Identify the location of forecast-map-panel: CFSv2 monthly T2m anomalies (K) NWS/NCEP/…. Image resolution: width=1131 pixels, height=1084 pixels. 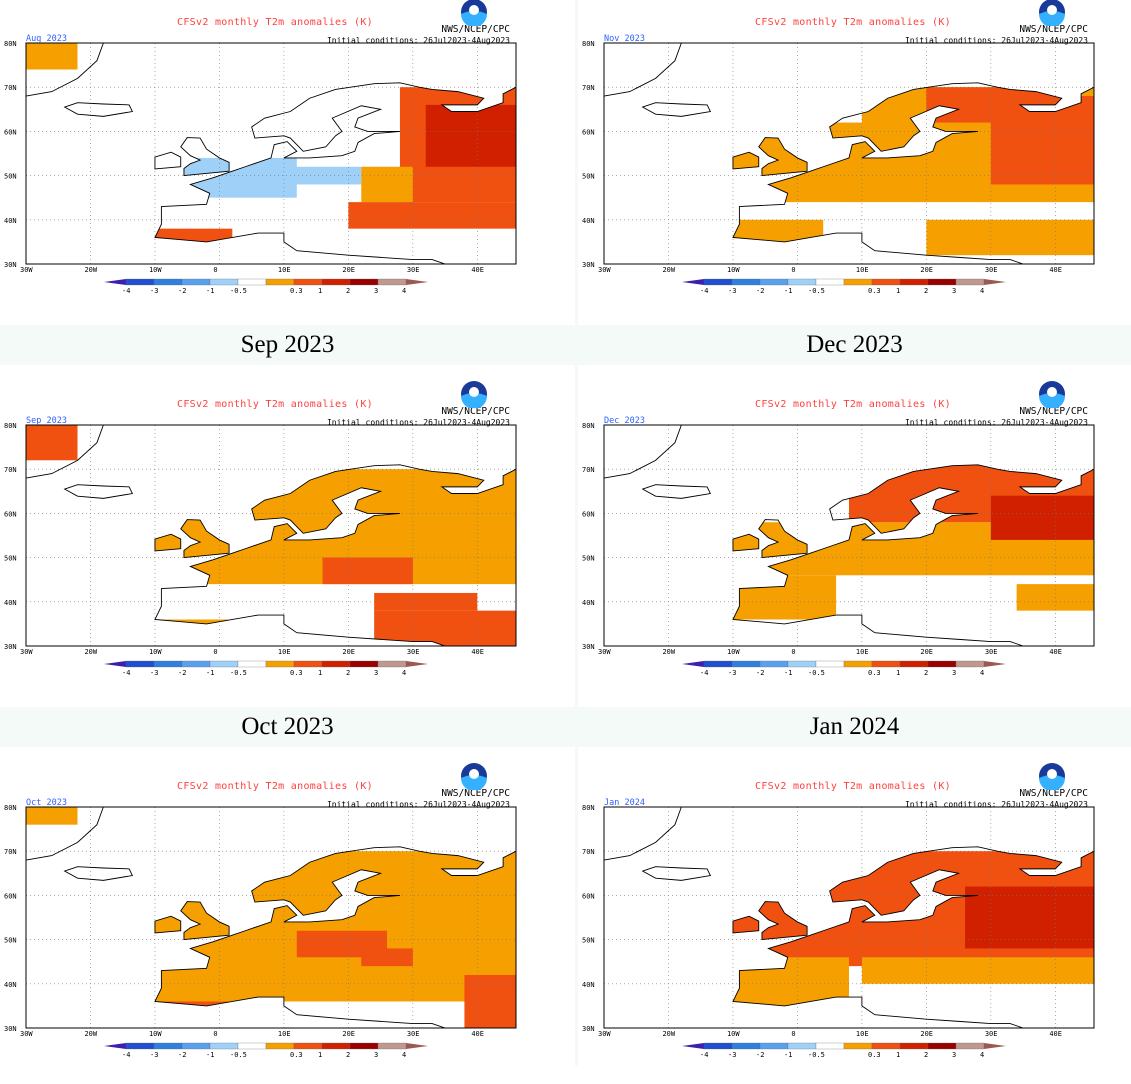
(853, 160).